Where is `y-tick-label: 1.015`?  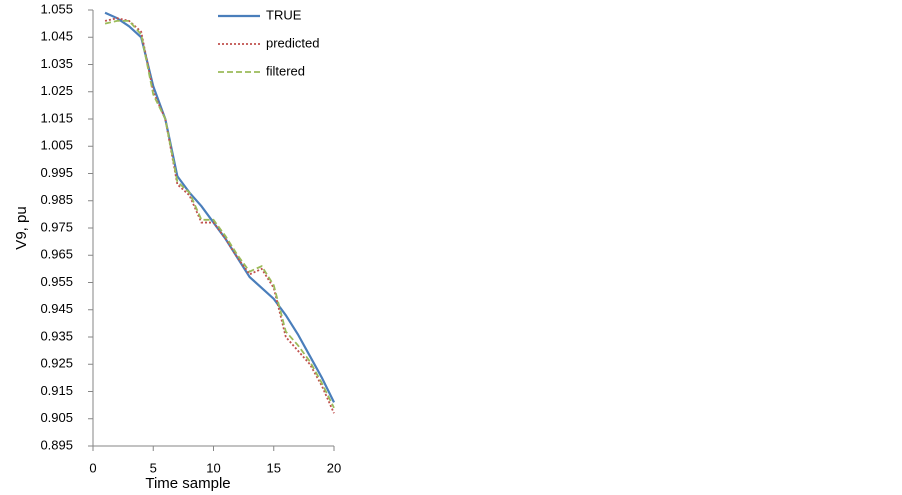 y-tick-label: 1.015 is located at coordinates (56, 117).